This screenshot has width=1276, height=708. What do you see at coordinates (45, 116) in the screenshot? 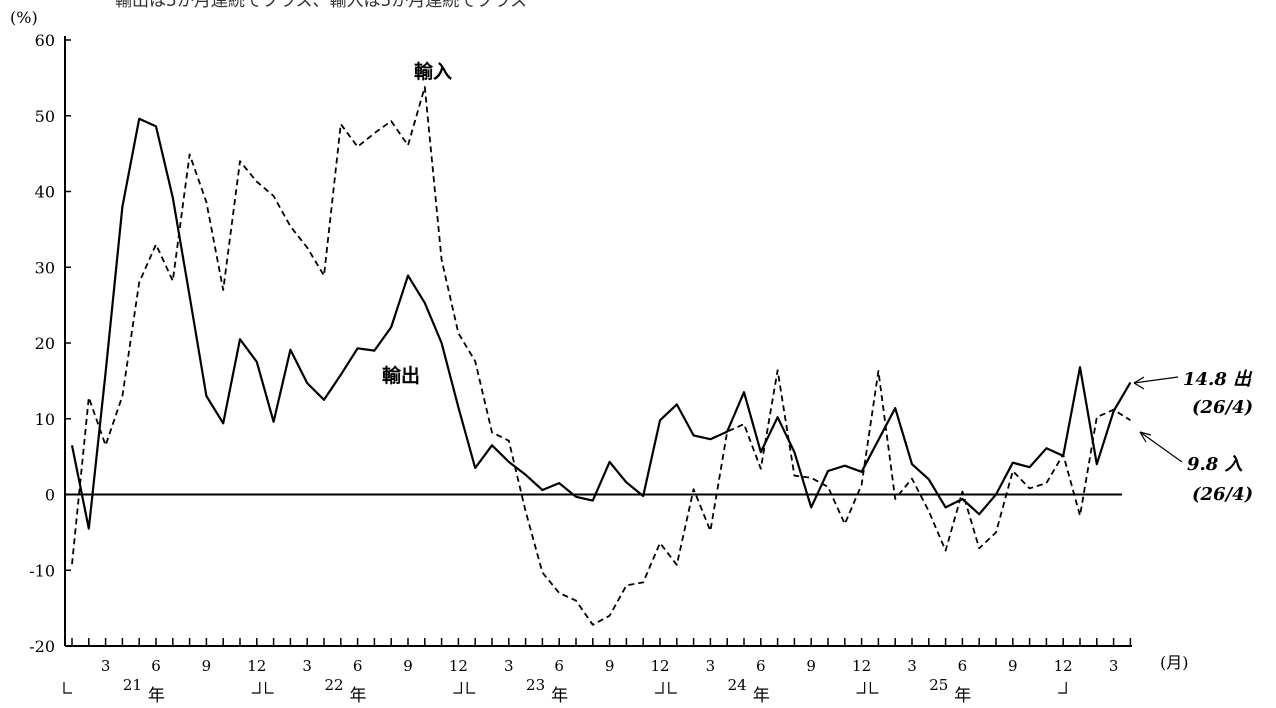
I see `y-tick-label: 50` at bounding box center [45, 116].